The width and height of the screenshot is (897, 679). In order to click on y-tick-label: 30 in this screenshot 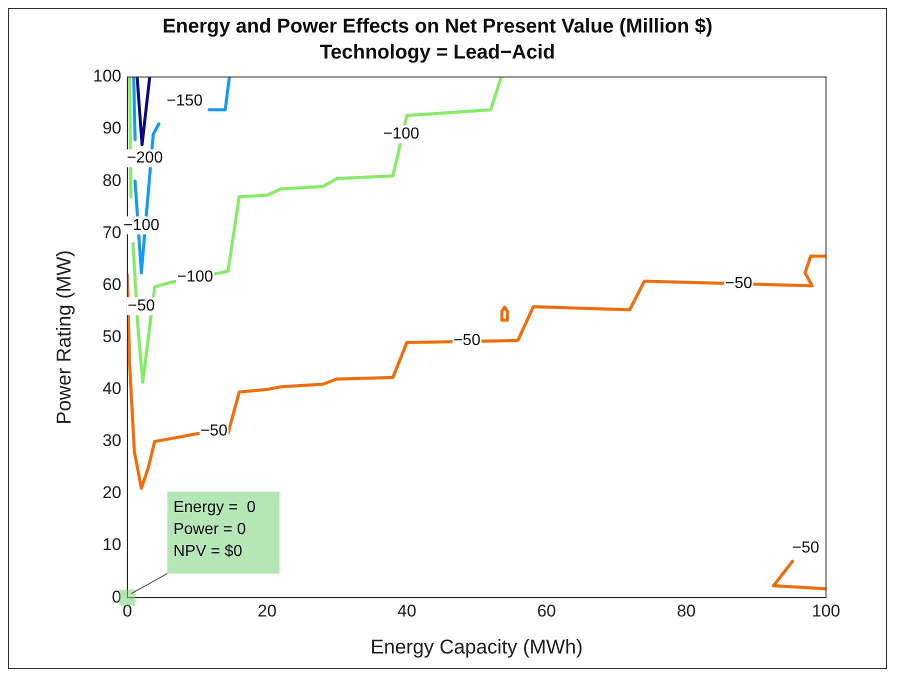, I will do `click(112, 440)`.